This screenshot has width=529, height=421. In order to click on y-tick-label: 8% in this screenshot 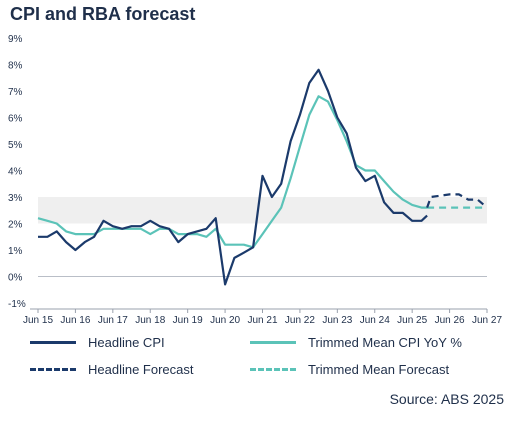, I will do `click(15, 66)`.